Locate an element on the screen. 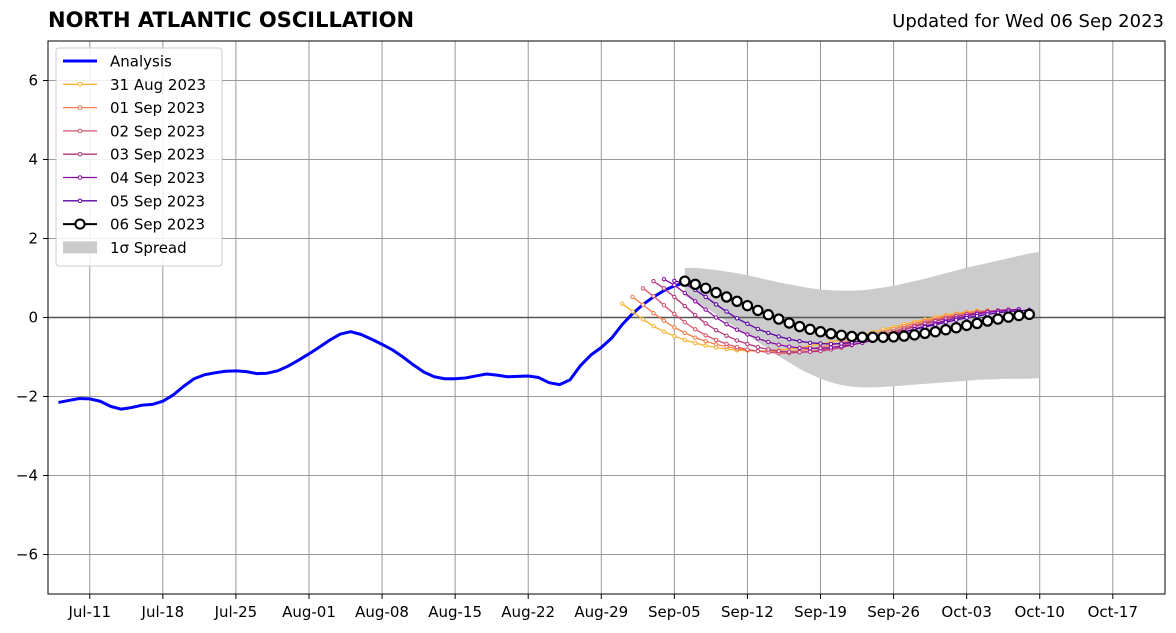 The width and height of the screenshot is (1176, 633). legend-label: 06 Sep 2023 is located at coordinates (157, 225).